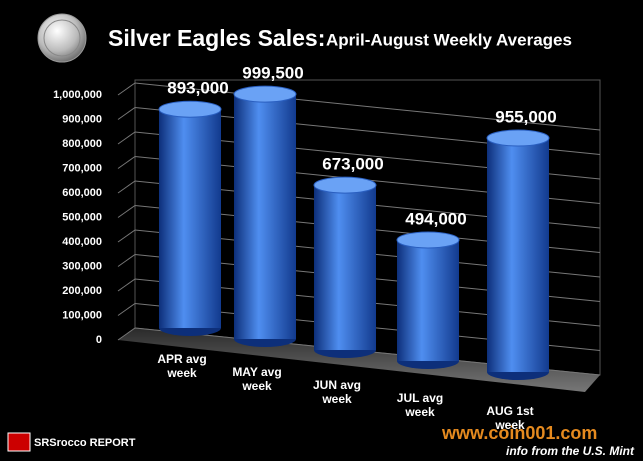 The image size is (643, 461). I want to click on x-tick-label: APR avg week, so click(182, 366).